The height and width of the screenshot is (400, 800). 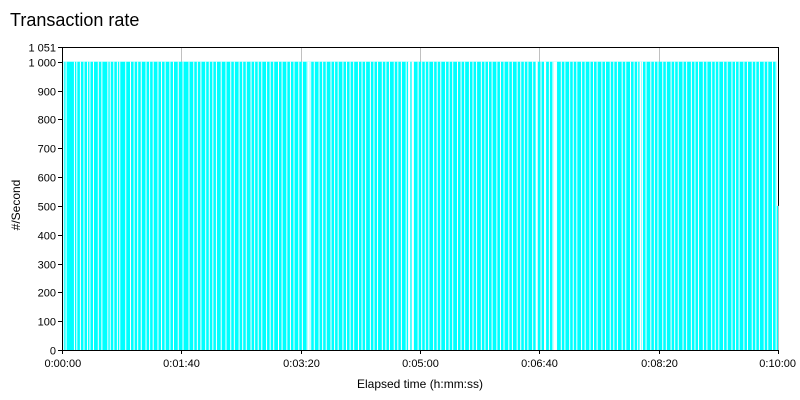 I want to click on x-axis-title: Elapsed time (h:mm:ss), so click(x=420, y=384).